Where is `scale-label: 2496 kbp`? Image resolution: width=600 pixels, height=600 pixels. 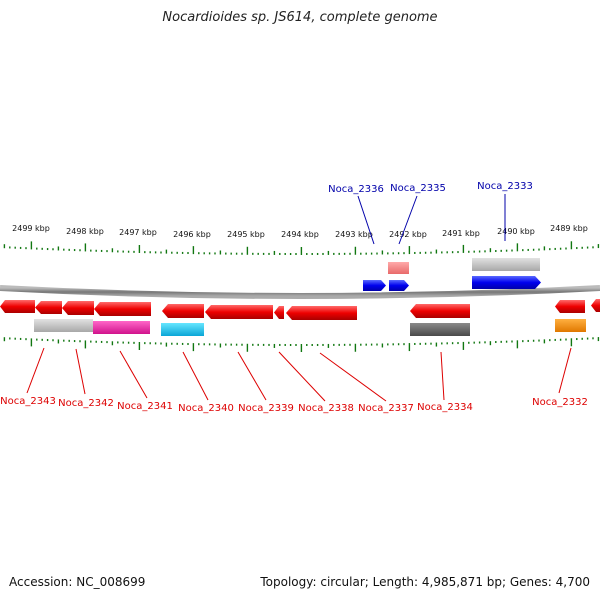
scale-label: 2496 kbp is located at coordinates (192, 234).